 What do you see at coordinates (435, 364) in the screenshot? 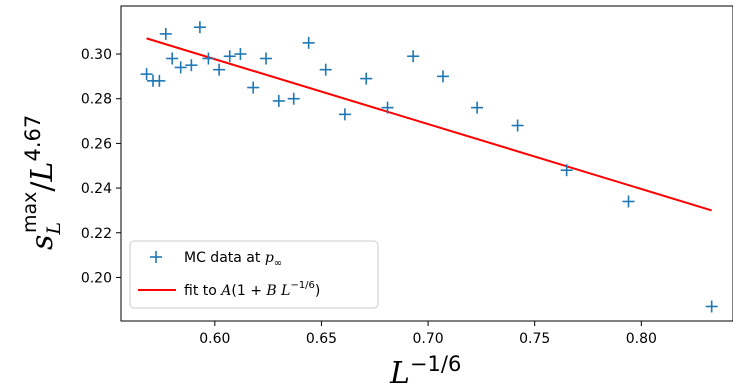
I see `x-axis-label-exponent: −1/6` at bounding box center [435, 364].